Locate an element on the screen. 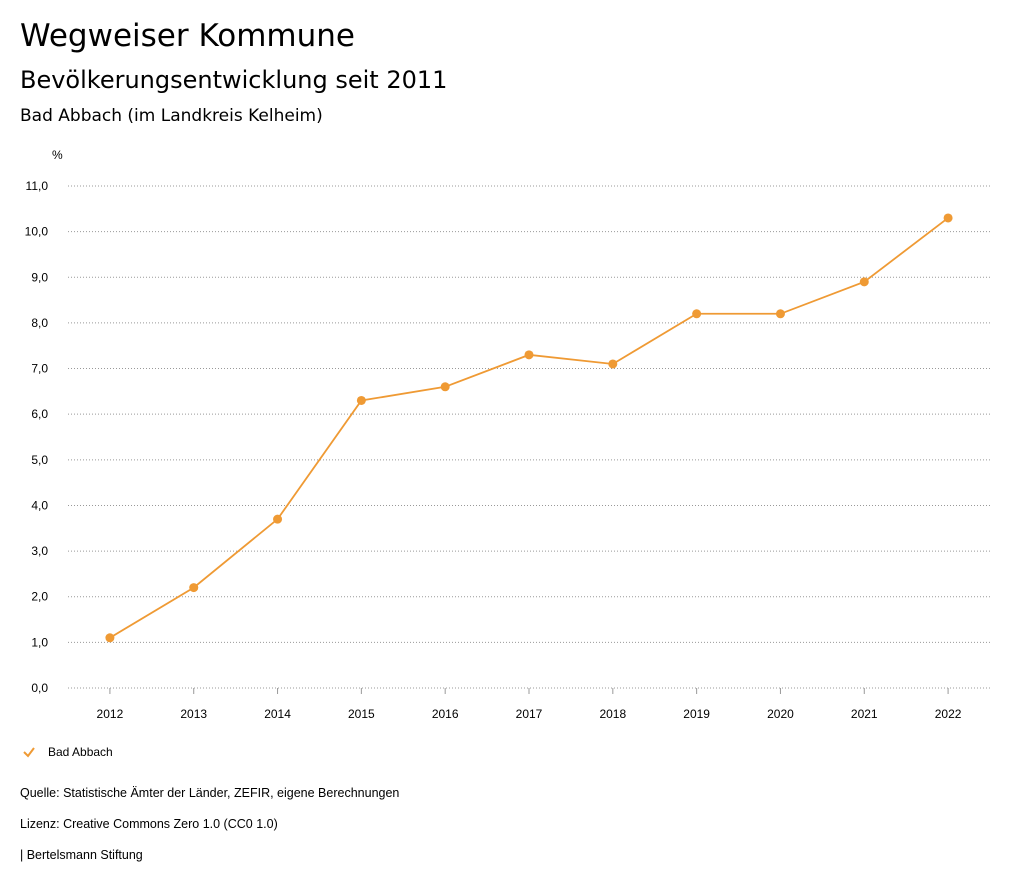 This screenshot has width=1024, height=888. x-tick-label: 2016 is located at coordinates (445, 714).